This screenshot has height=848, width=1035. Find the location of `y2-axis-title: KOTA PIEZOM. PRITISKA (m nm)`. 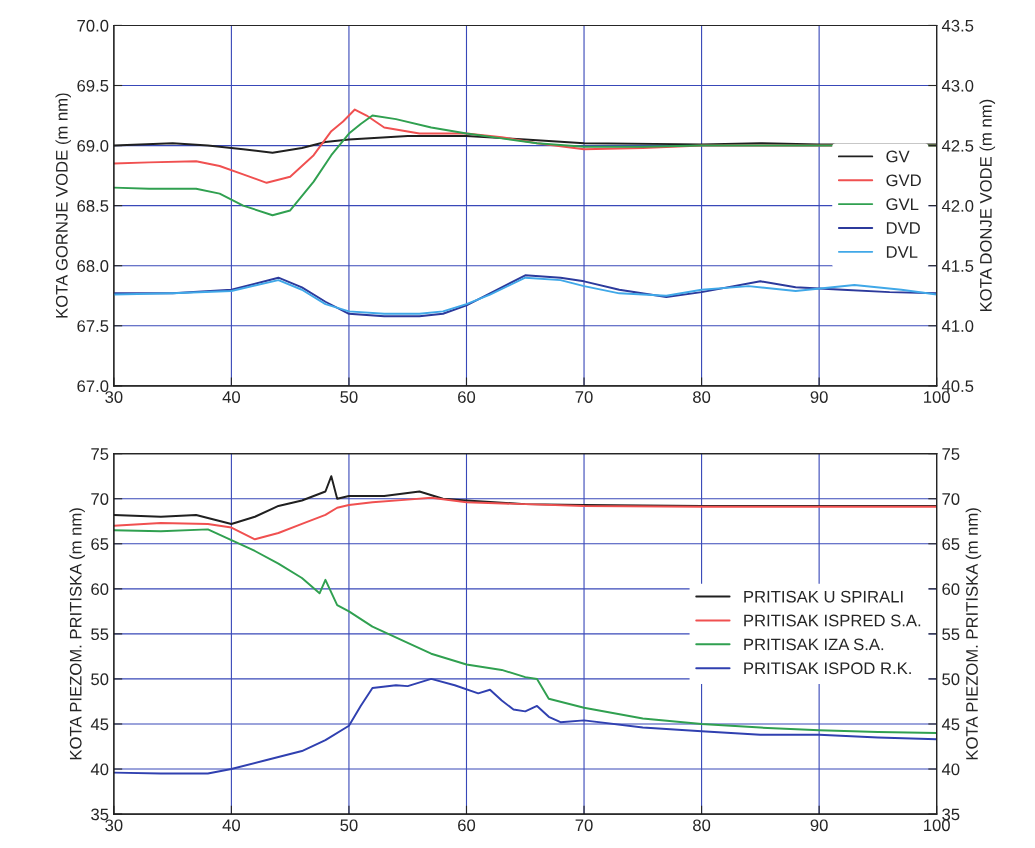

y2-axis-title: KOTA PIEZOM. PRITISKA (m nm) is located at coordinates (973, 634).